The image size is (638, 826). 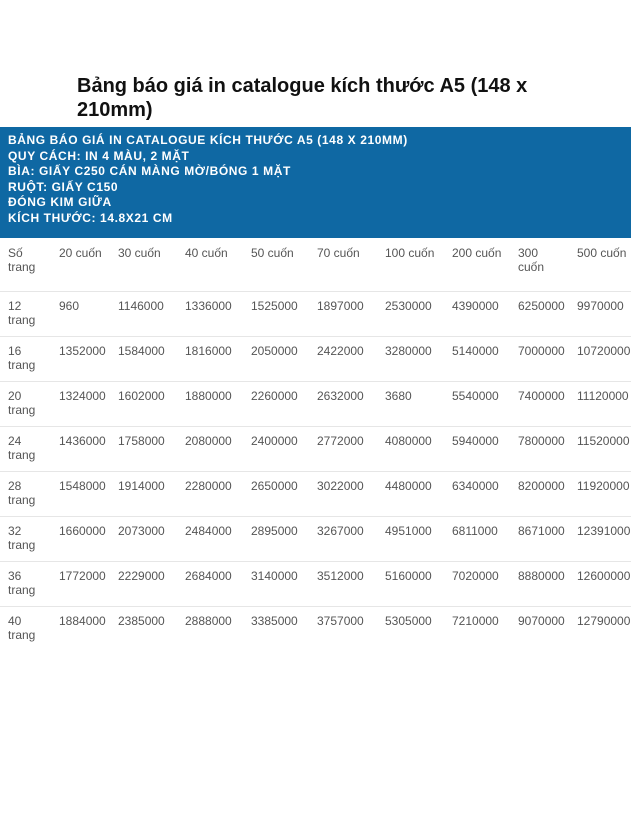 What do you see at coordinates (408, 305) in the screenshot?
I see `price-cell: 2530000` at bounding box center [408, 305].